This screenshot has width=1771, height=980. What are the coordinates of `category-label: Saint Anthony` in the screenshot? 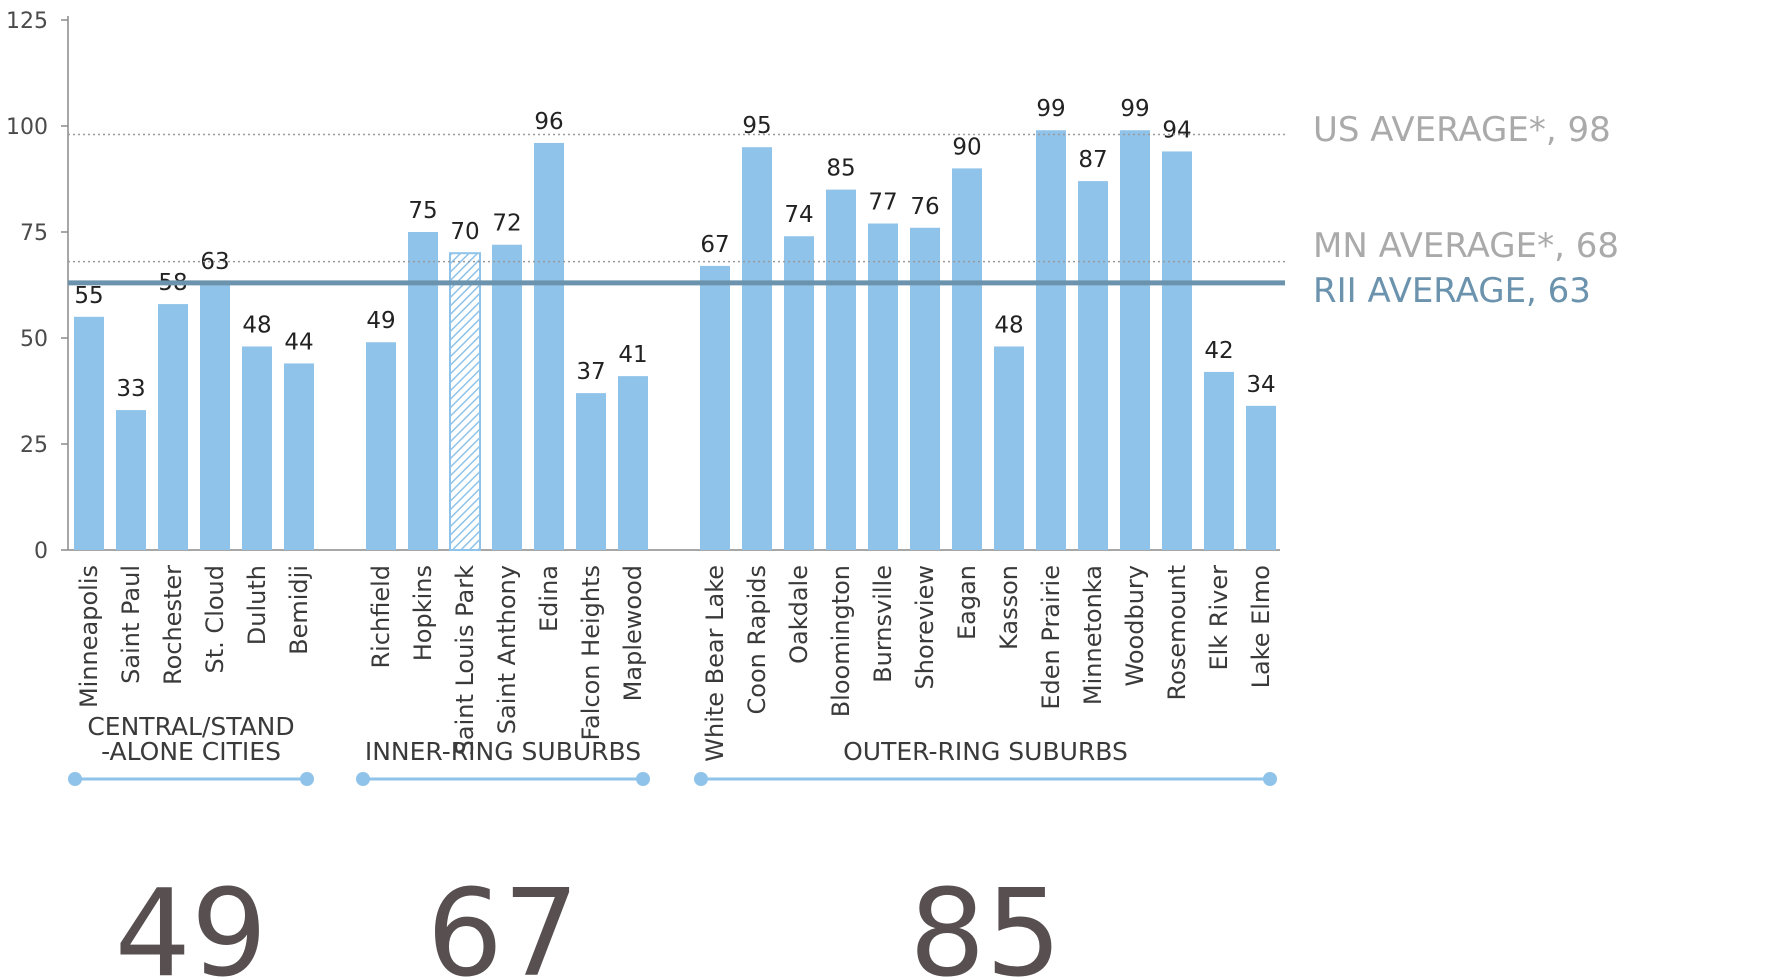 It's located at (507, 649).